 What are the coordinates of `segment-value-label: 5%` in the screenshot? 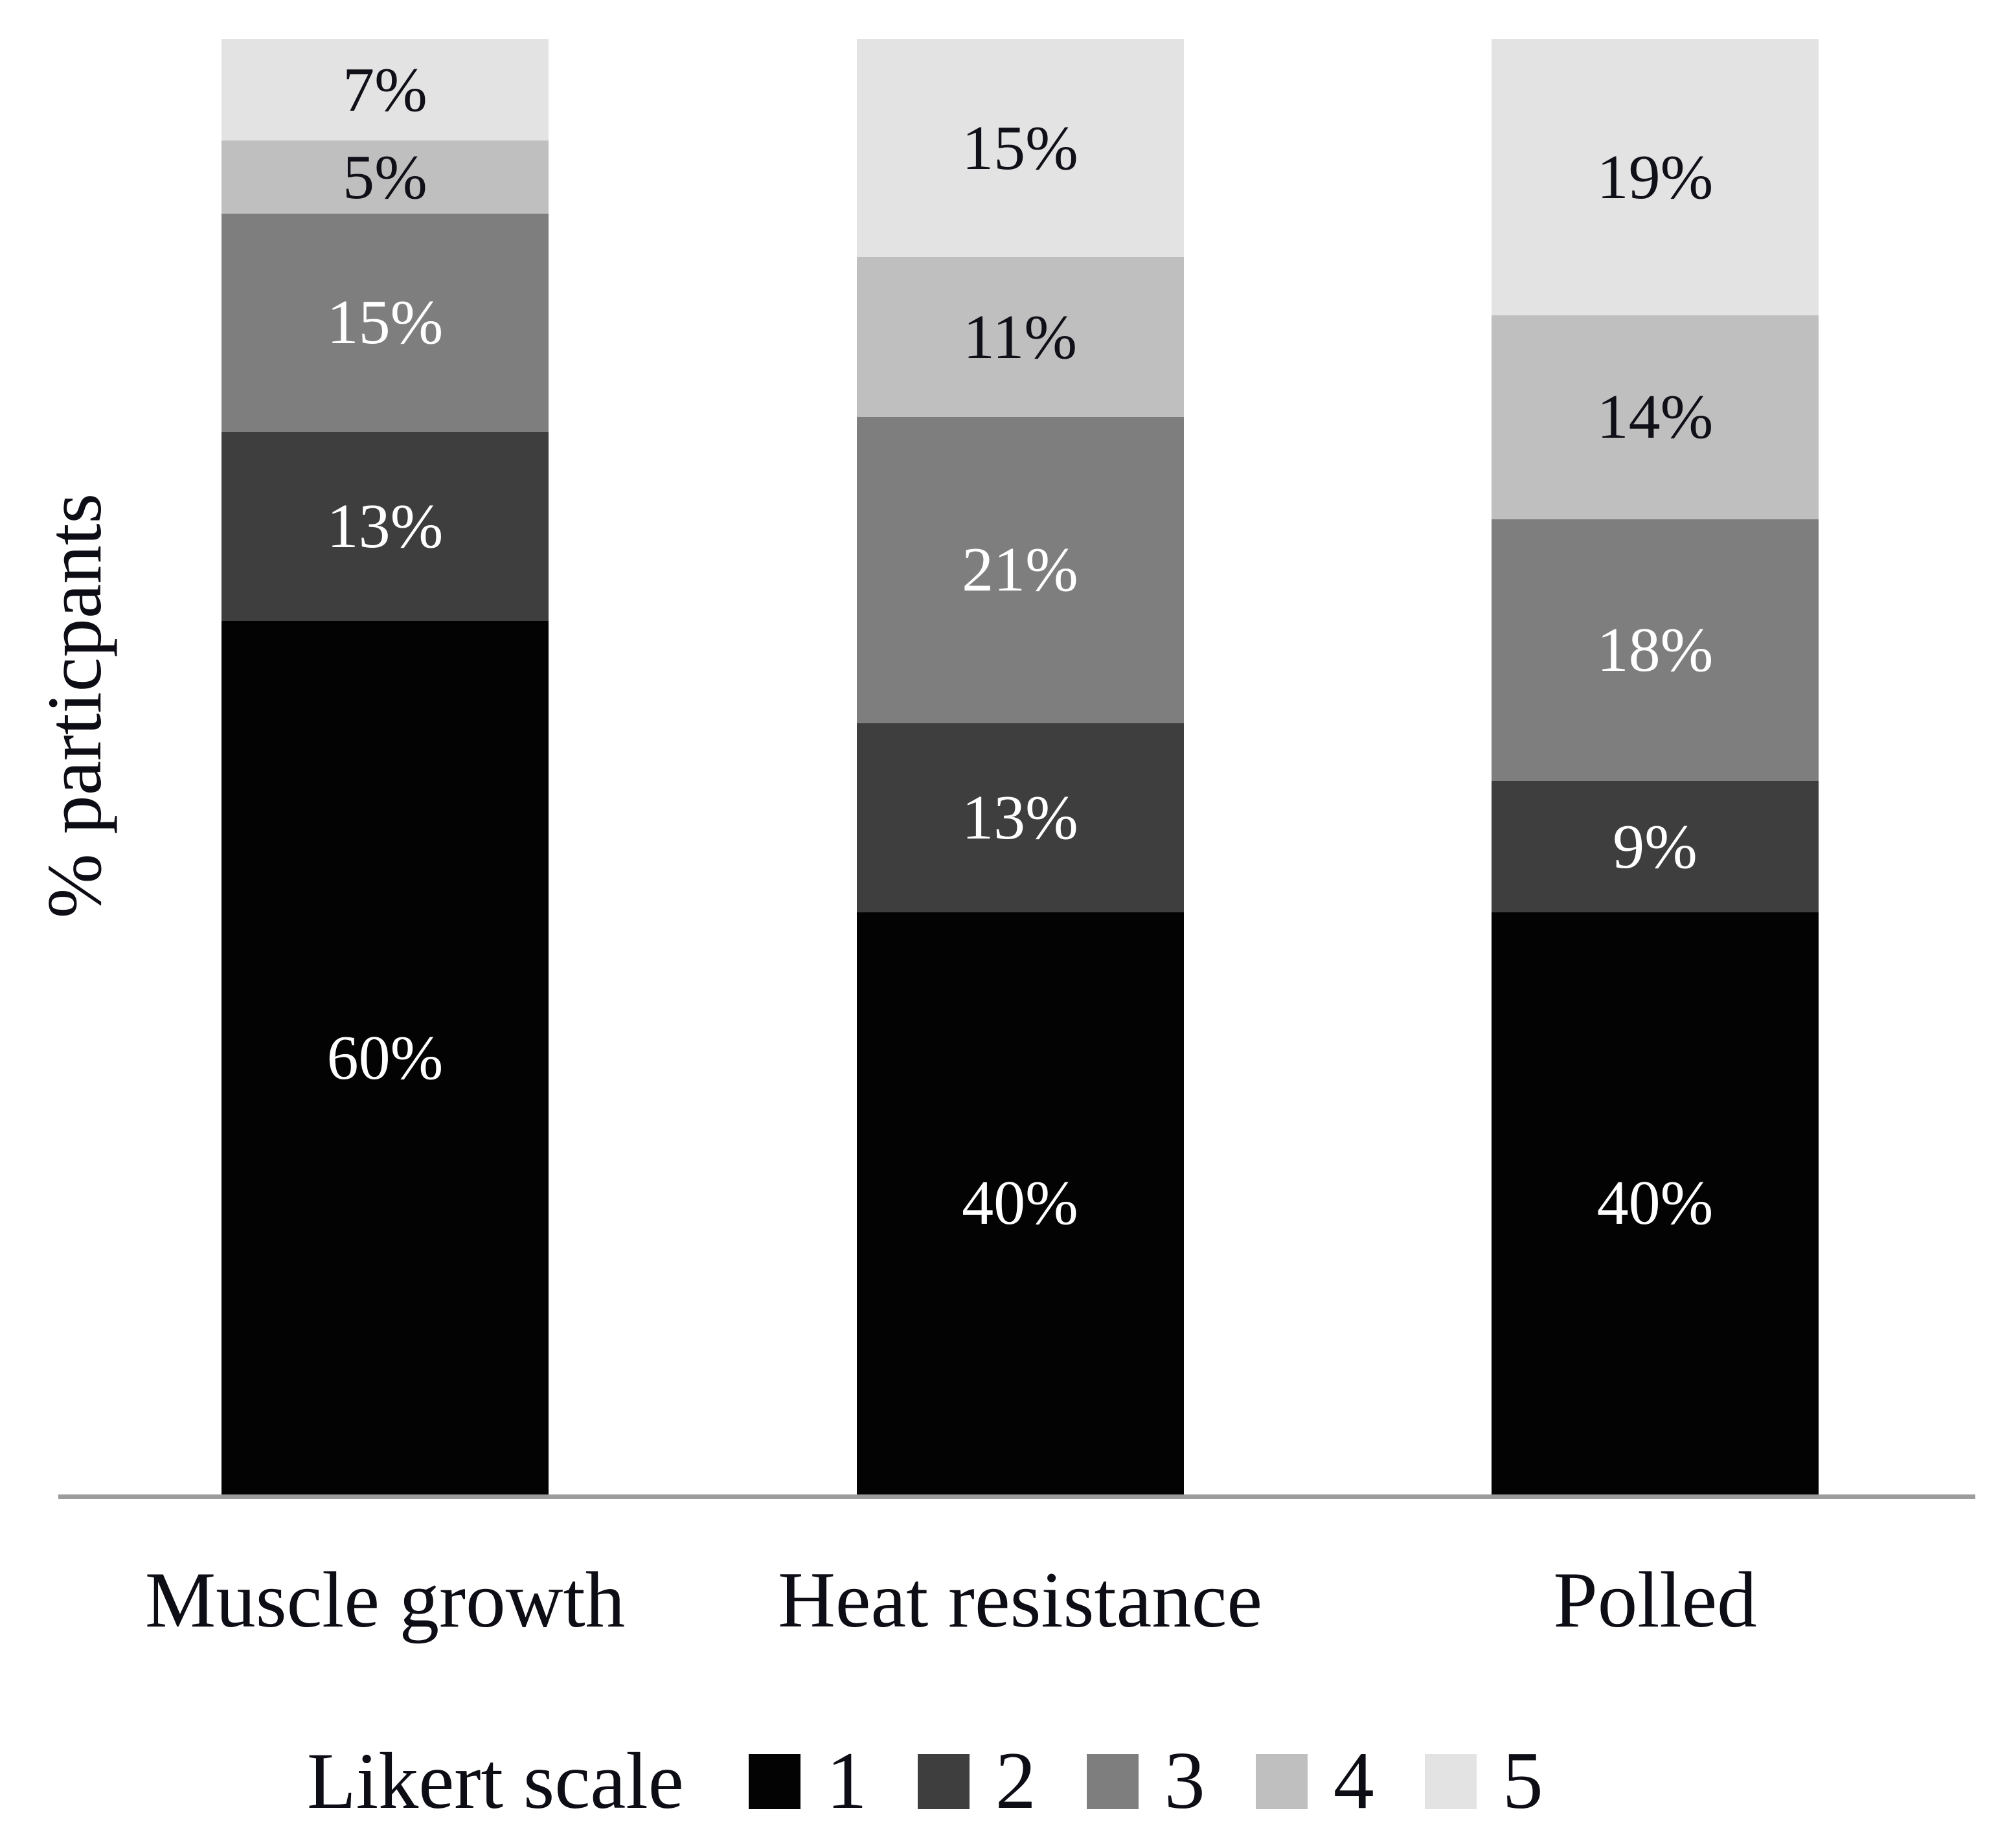 It's located at (385, 177).